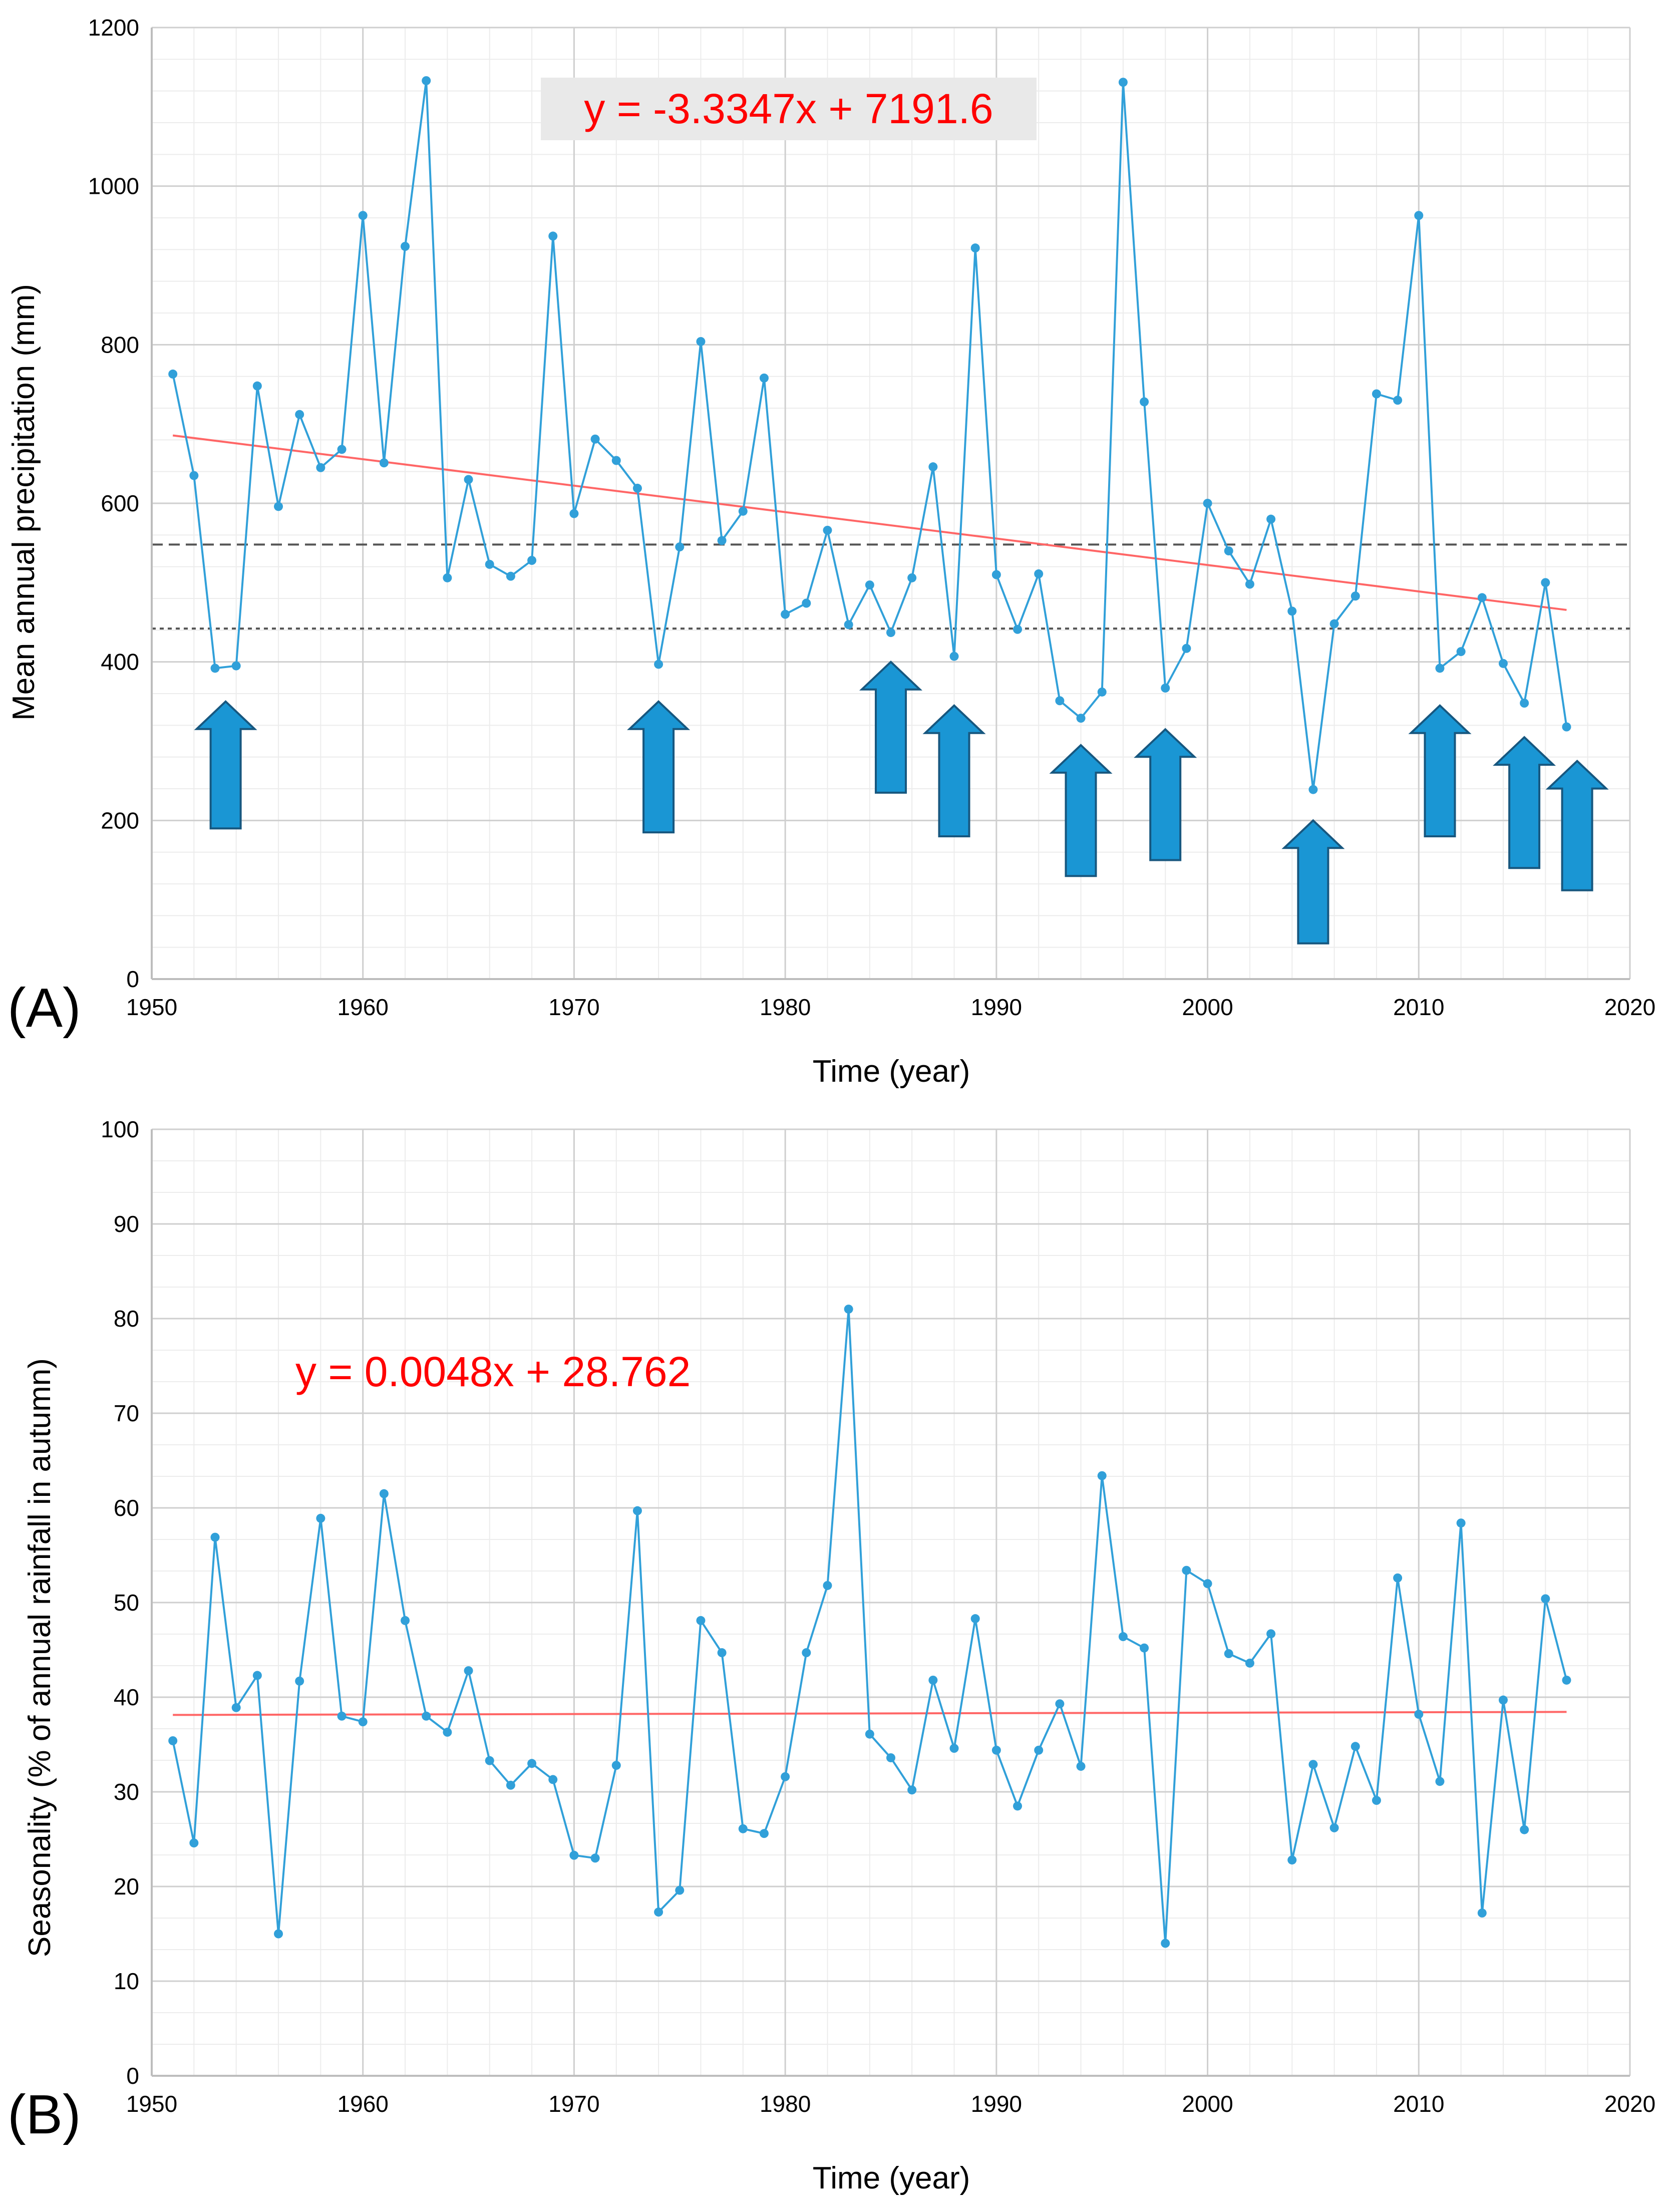 The height and width of the screenshot is (2202, 1680). What do you see at coordinates (44, 2115) in the screenshot?
I see `panel-label-b: (B)` at bounding box center [44, 2115].